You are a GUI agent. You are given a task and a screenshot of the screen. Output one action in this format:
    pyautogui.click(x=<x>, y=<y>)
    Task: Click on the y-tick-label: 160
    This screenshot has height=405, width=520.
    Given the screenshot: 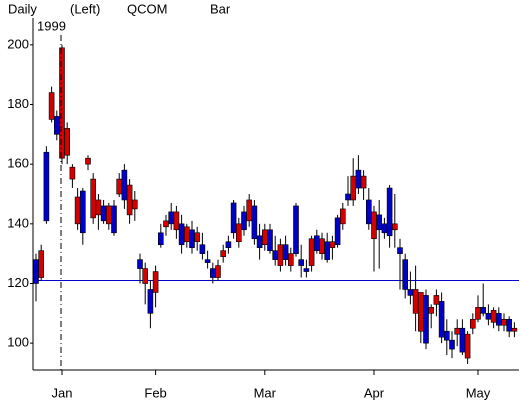 What is the action you would take?
    pyautogui.click(x=18, y=163)
    